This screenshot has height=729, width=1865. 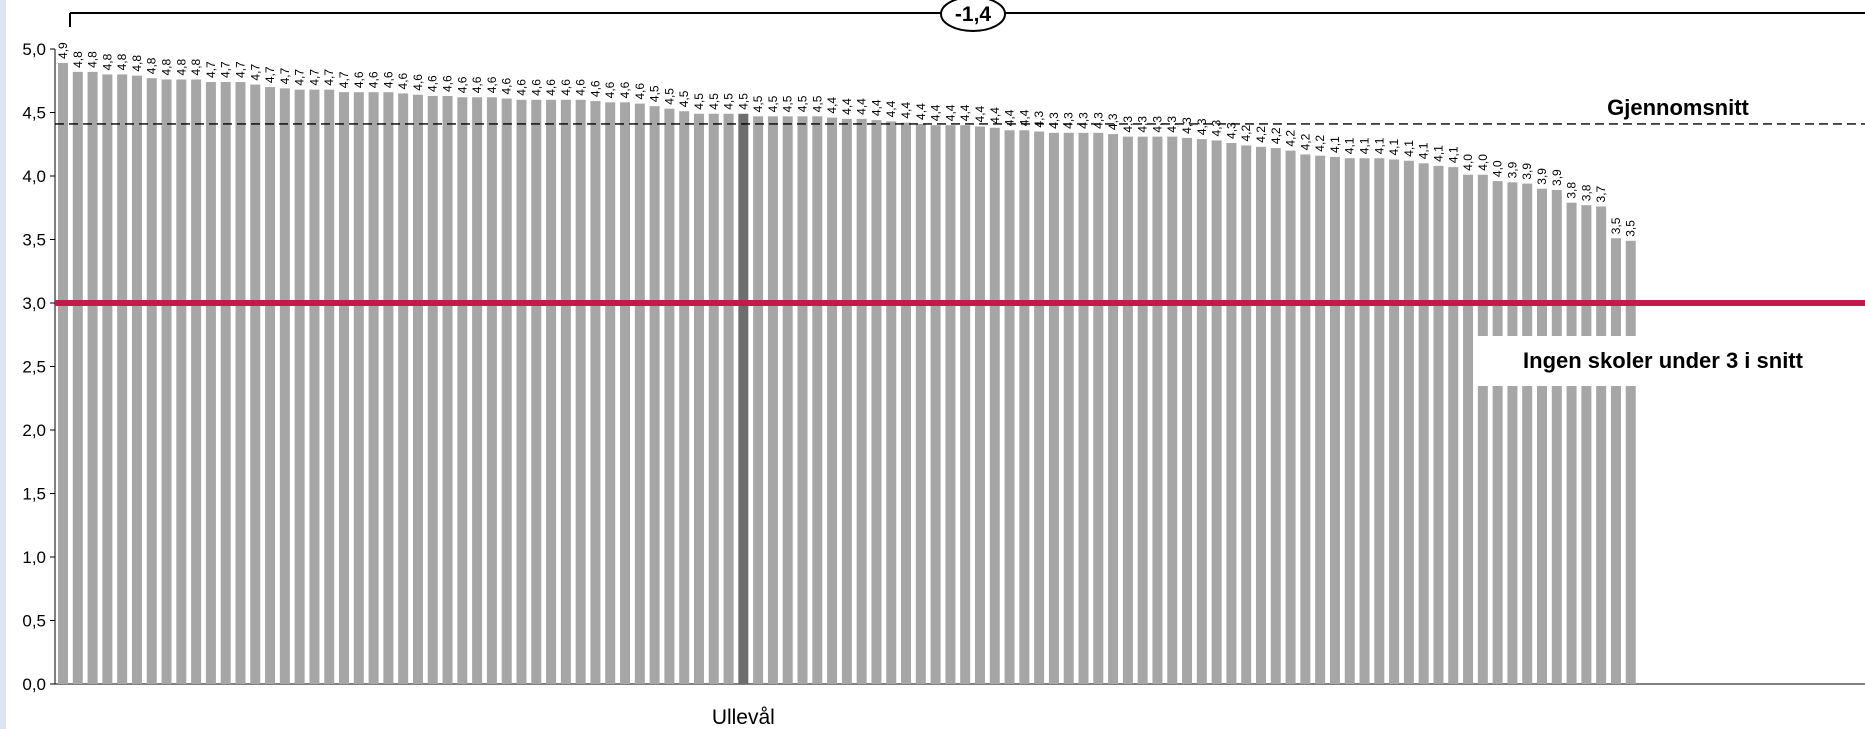 What do you see at coordinates (34, 557) in the screenshot?
I see `y-tick-label: 1,0` at bounding box center [34, 557].